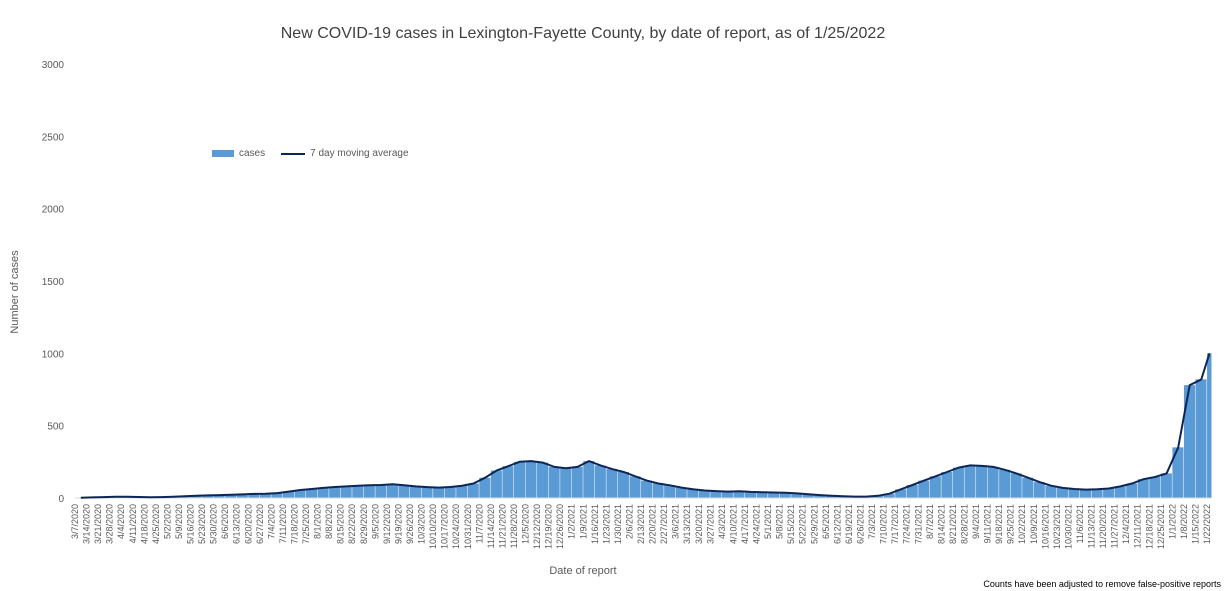  Describe the element at coordinates (223, 153) in the screenshot. I see `legend-swatch-cases` at that location.